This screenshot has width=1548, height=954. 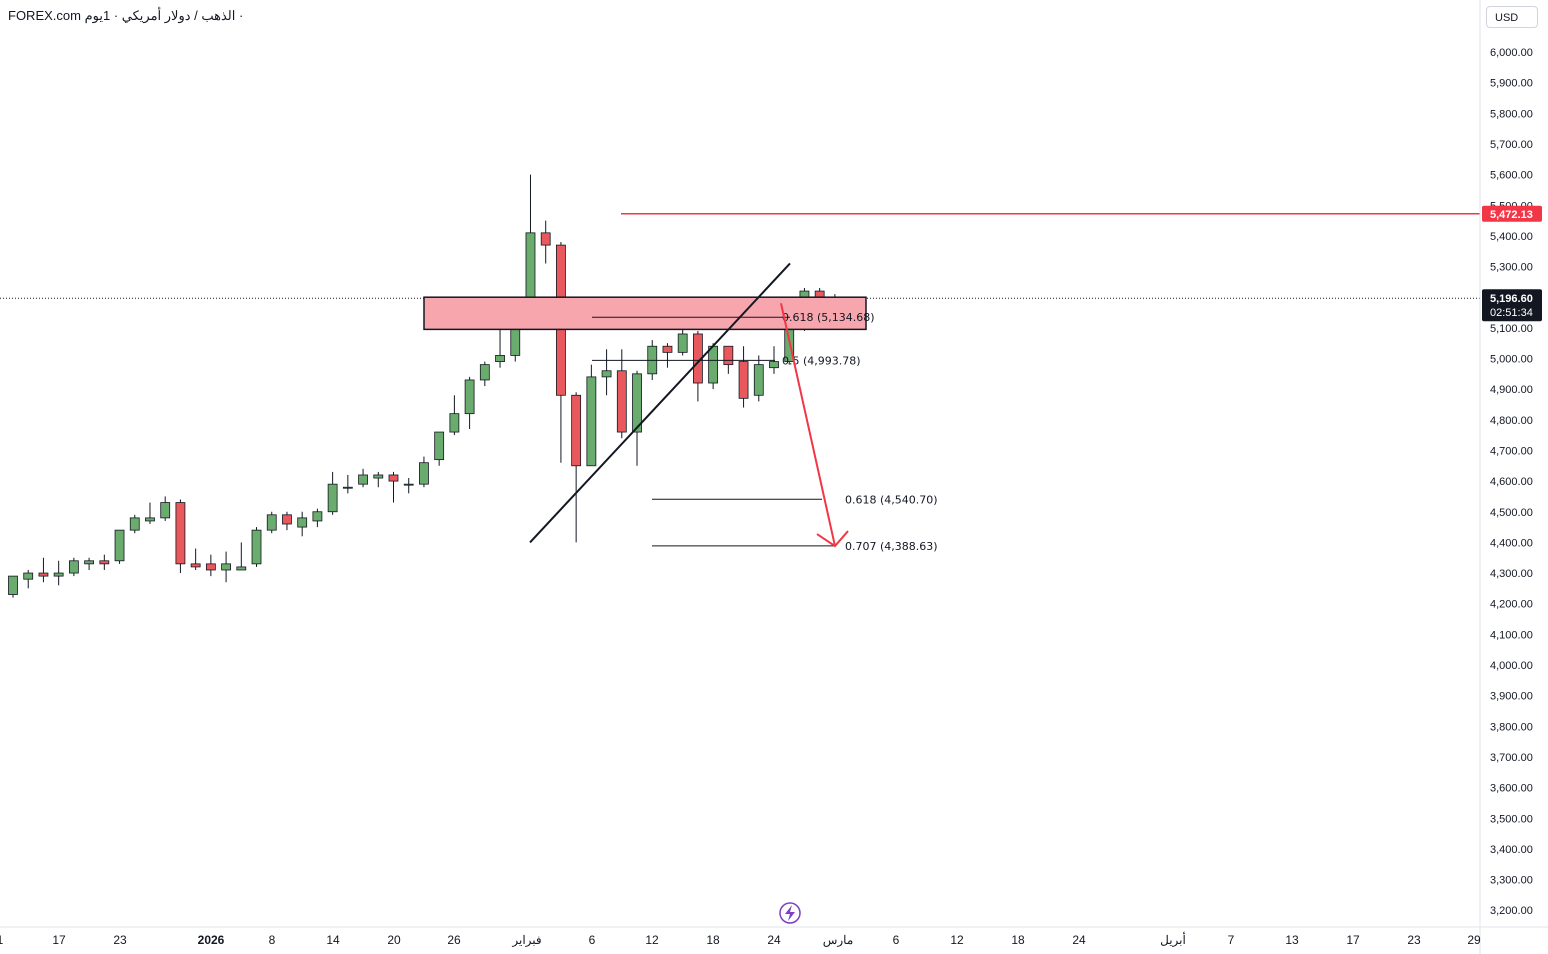 I want to click on trend-line, so click(x=660, y=403).